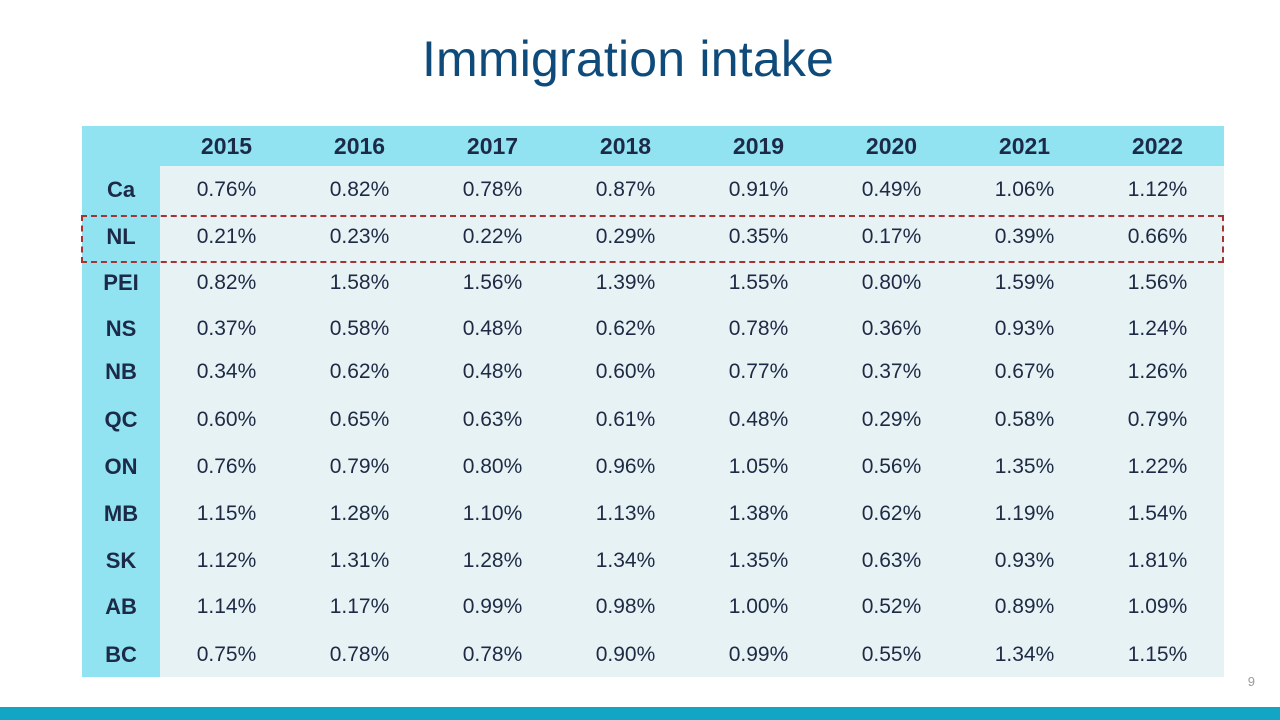  I want to click on region-label: QC, so click(121, 419).